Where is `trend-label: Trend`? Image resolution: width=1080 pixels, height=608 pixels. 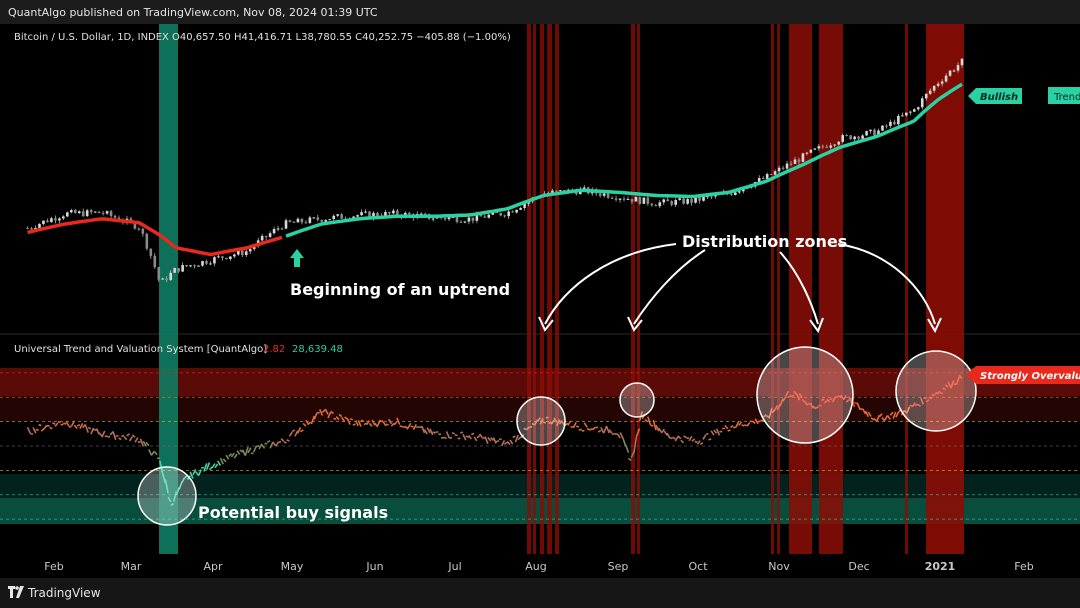 trend-label: Trend is located at coordinates (1064, 95).